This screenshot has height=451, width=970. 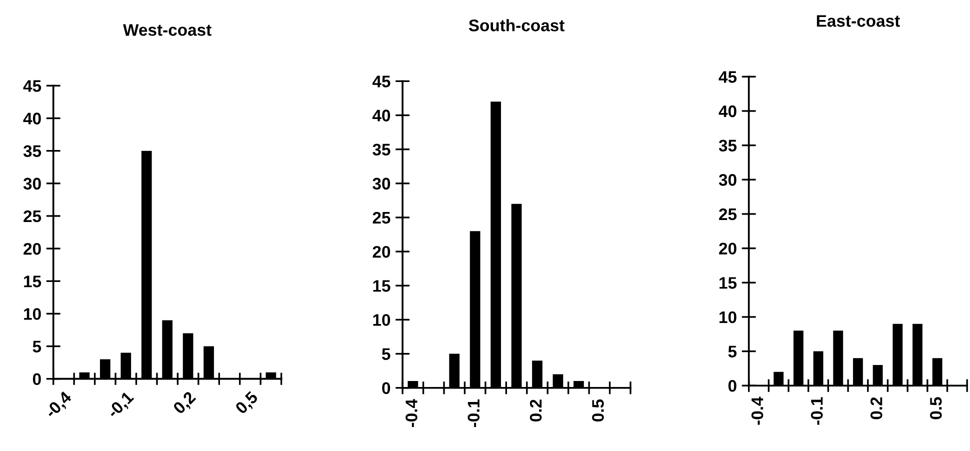 I want to click on chart-title: West-coast, so click(x=167, y=30).